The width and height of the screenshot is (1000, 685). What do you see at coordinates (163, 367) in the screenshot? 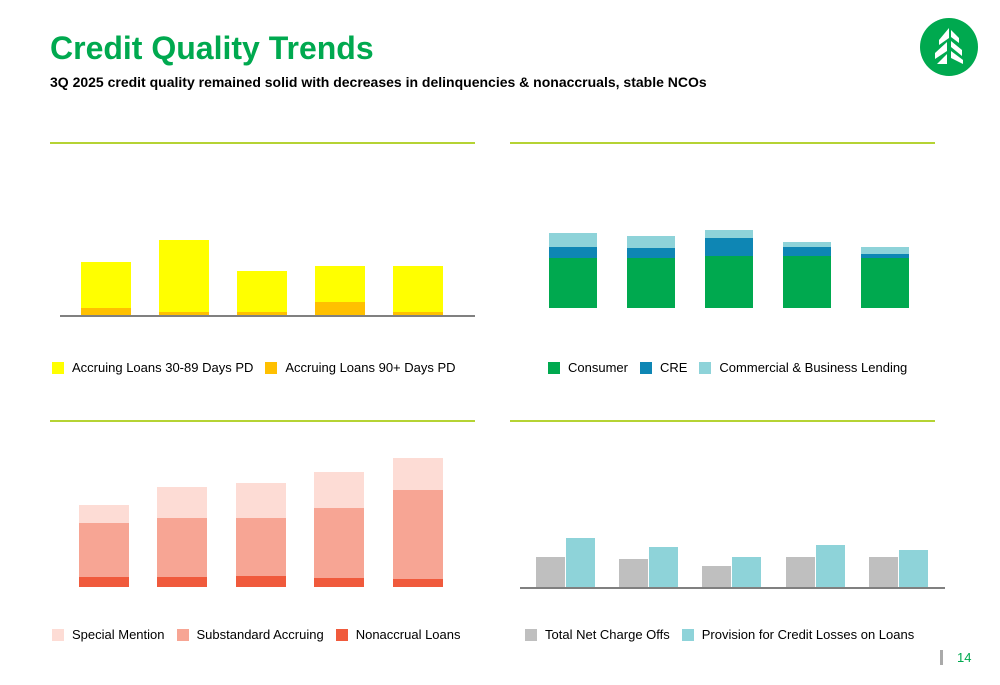
I see `legend-label: Accruing Loans 30-89 Days PD` at bounding box center [163, 367].